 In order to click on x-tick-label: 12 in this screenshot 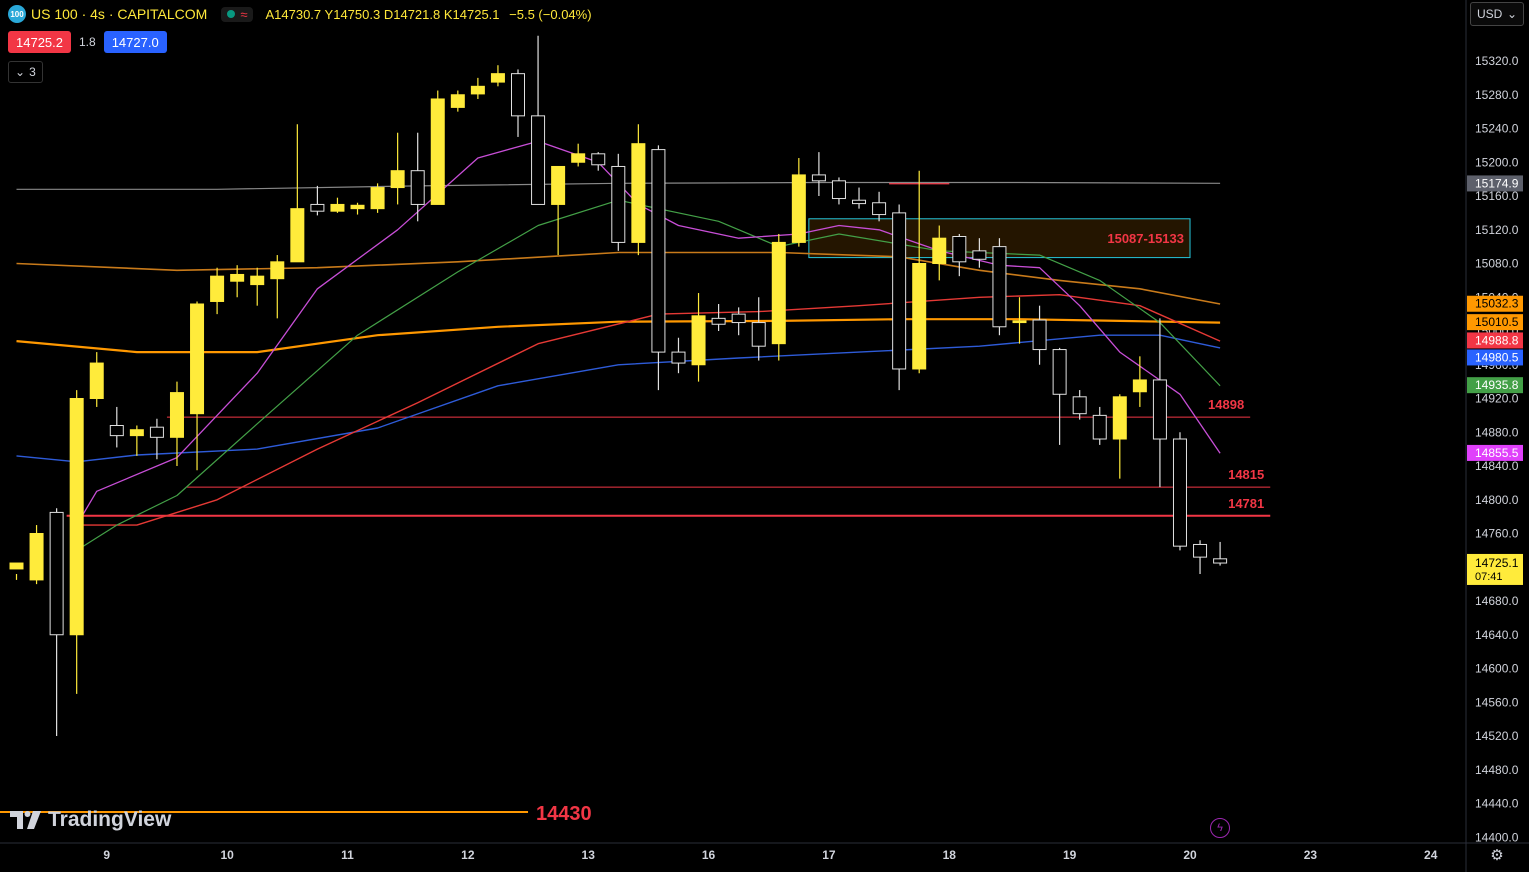, I will do `click(468, 855)`.